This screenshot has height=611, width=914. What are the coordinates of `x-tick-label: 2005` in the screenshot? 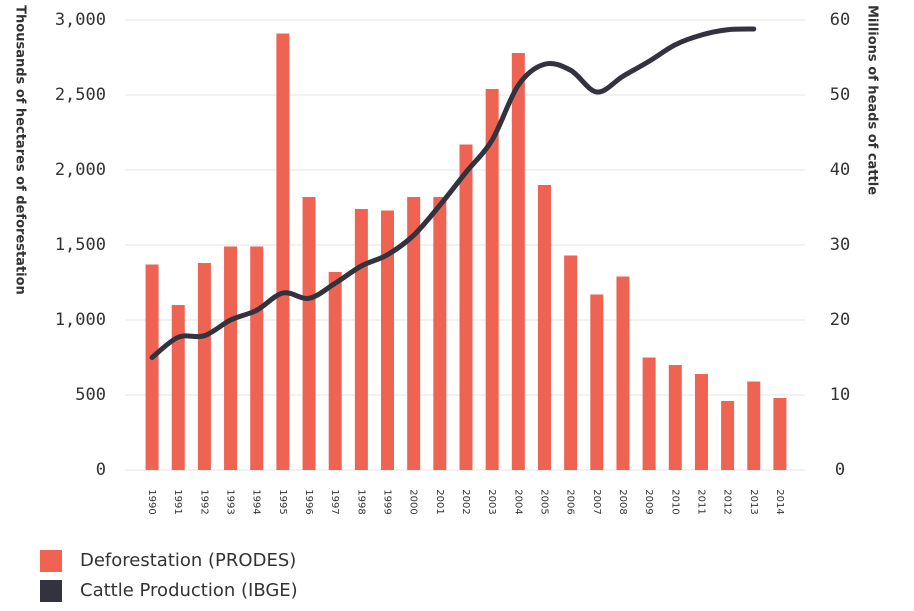 It's located at (543, 501).